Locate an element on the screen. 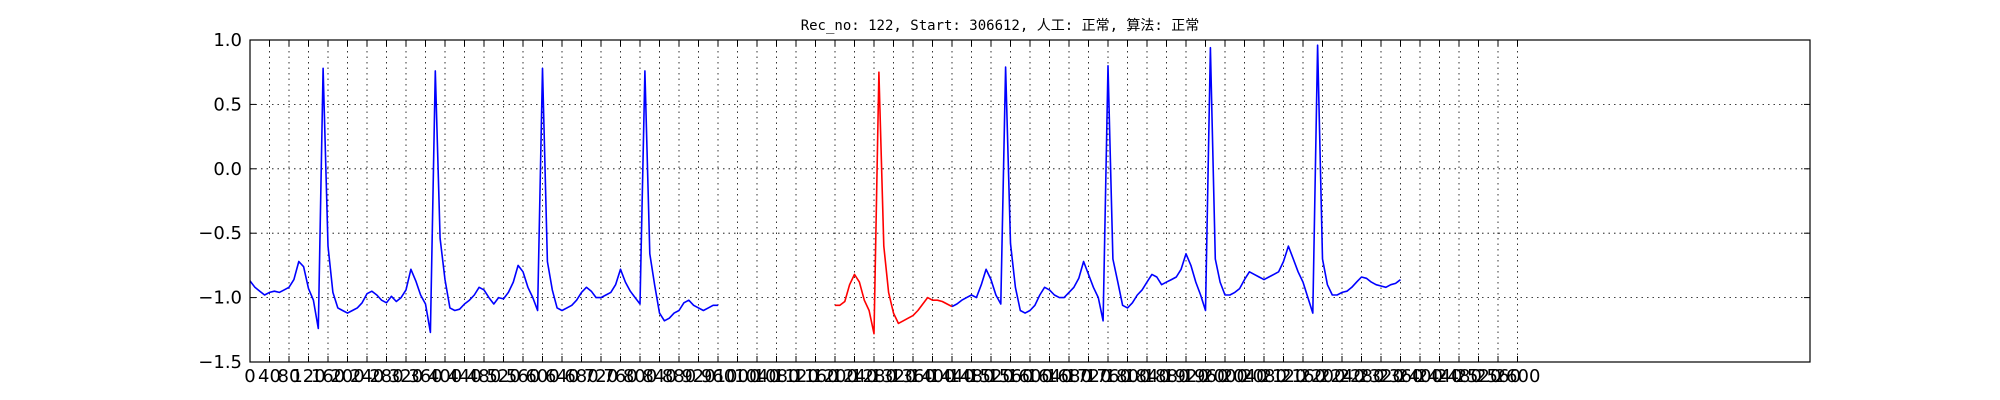  x-tick-label: 880 is located at coordinates (679, 376).